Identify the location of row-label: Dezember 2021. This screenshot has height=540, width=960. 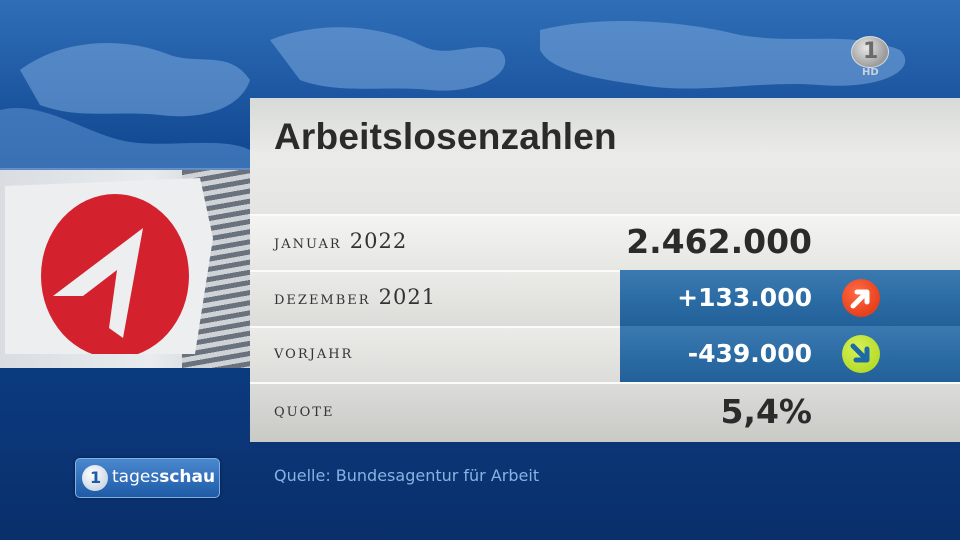
(355, 297).